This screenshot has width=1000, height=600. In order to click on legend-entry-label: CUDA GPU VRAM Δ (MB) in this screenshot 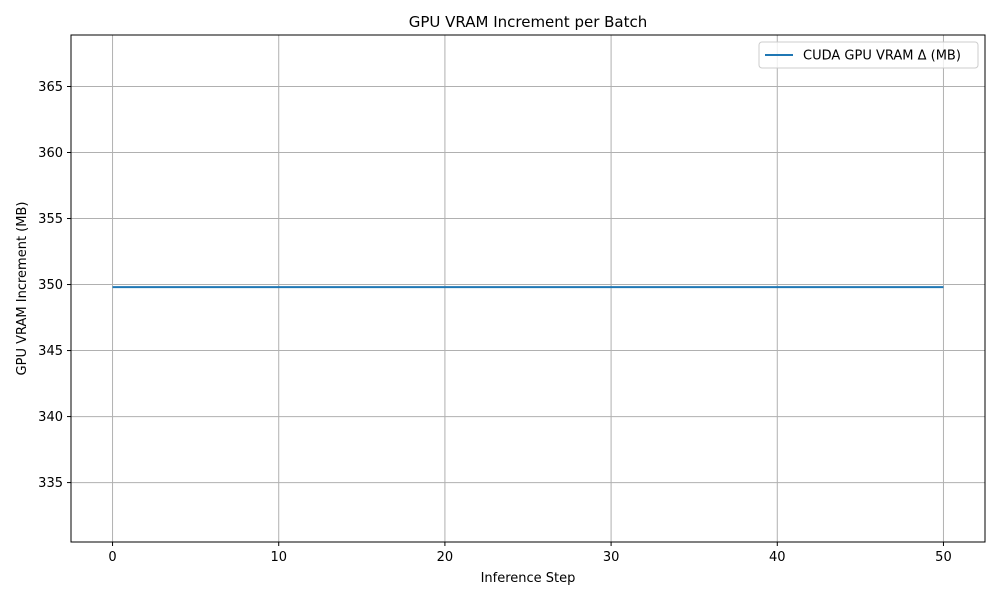, I will do `click(882, 56)`.